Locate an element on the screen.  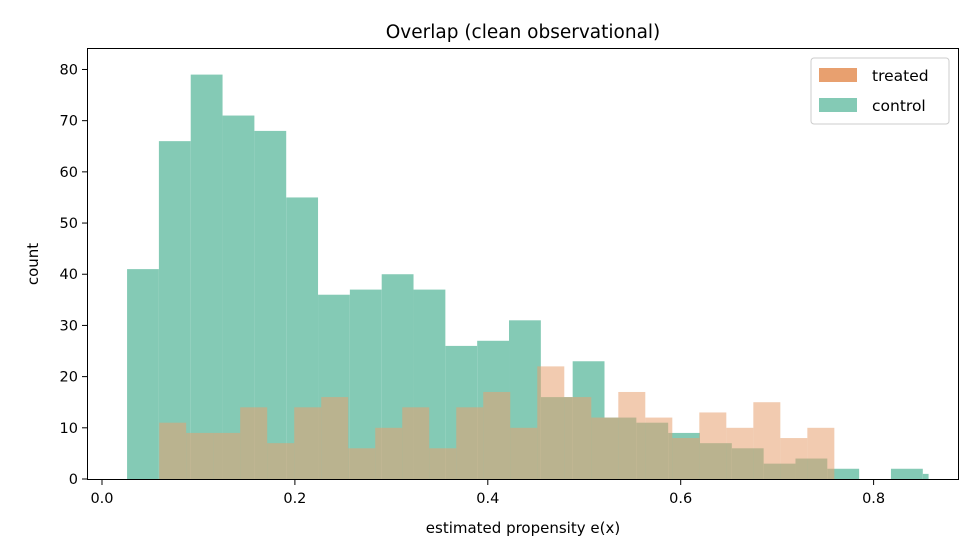
y-tick-label: 40 is located at coordinates (69, 275).